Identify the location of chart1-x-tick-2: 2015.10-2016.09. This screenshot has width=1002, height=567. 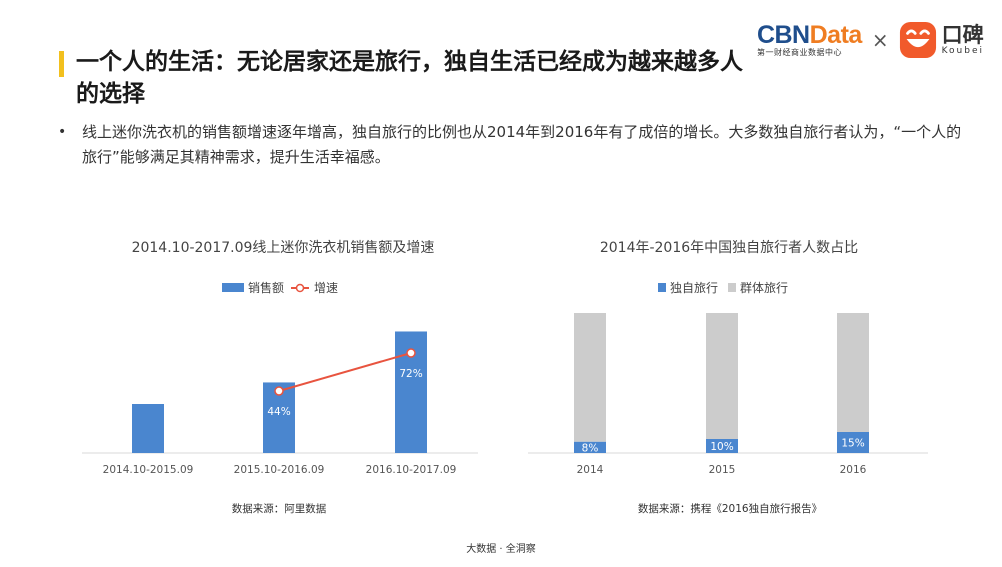
(279, 470).